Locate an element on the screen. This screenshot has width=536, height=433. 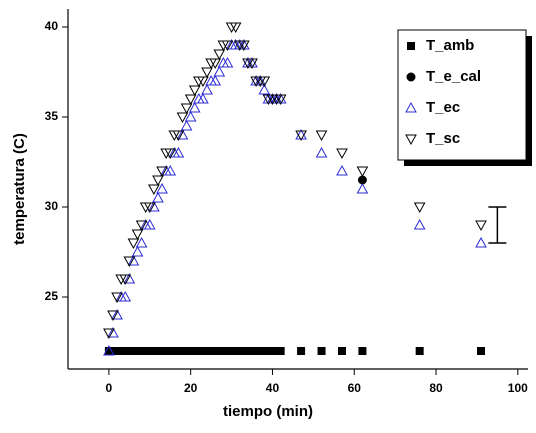
y-tick-label: 35 is located at coordinates (52, 116).